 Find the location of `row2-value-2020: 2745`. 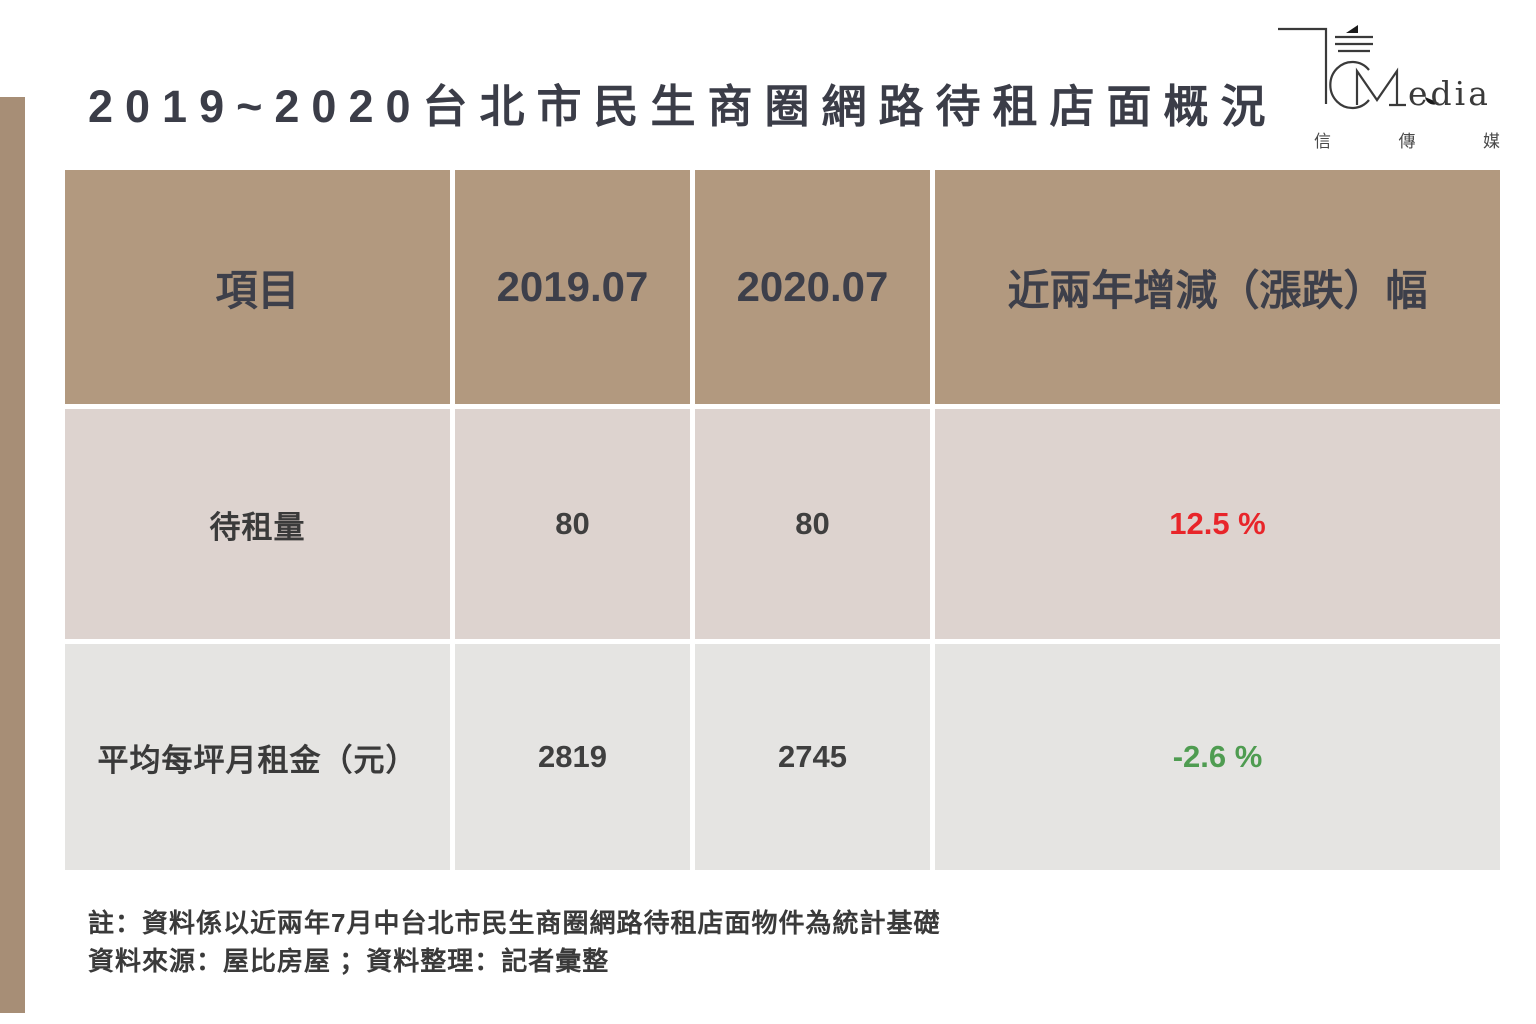

row2-value-2020: 2745 is located at coordinates (812, 756).